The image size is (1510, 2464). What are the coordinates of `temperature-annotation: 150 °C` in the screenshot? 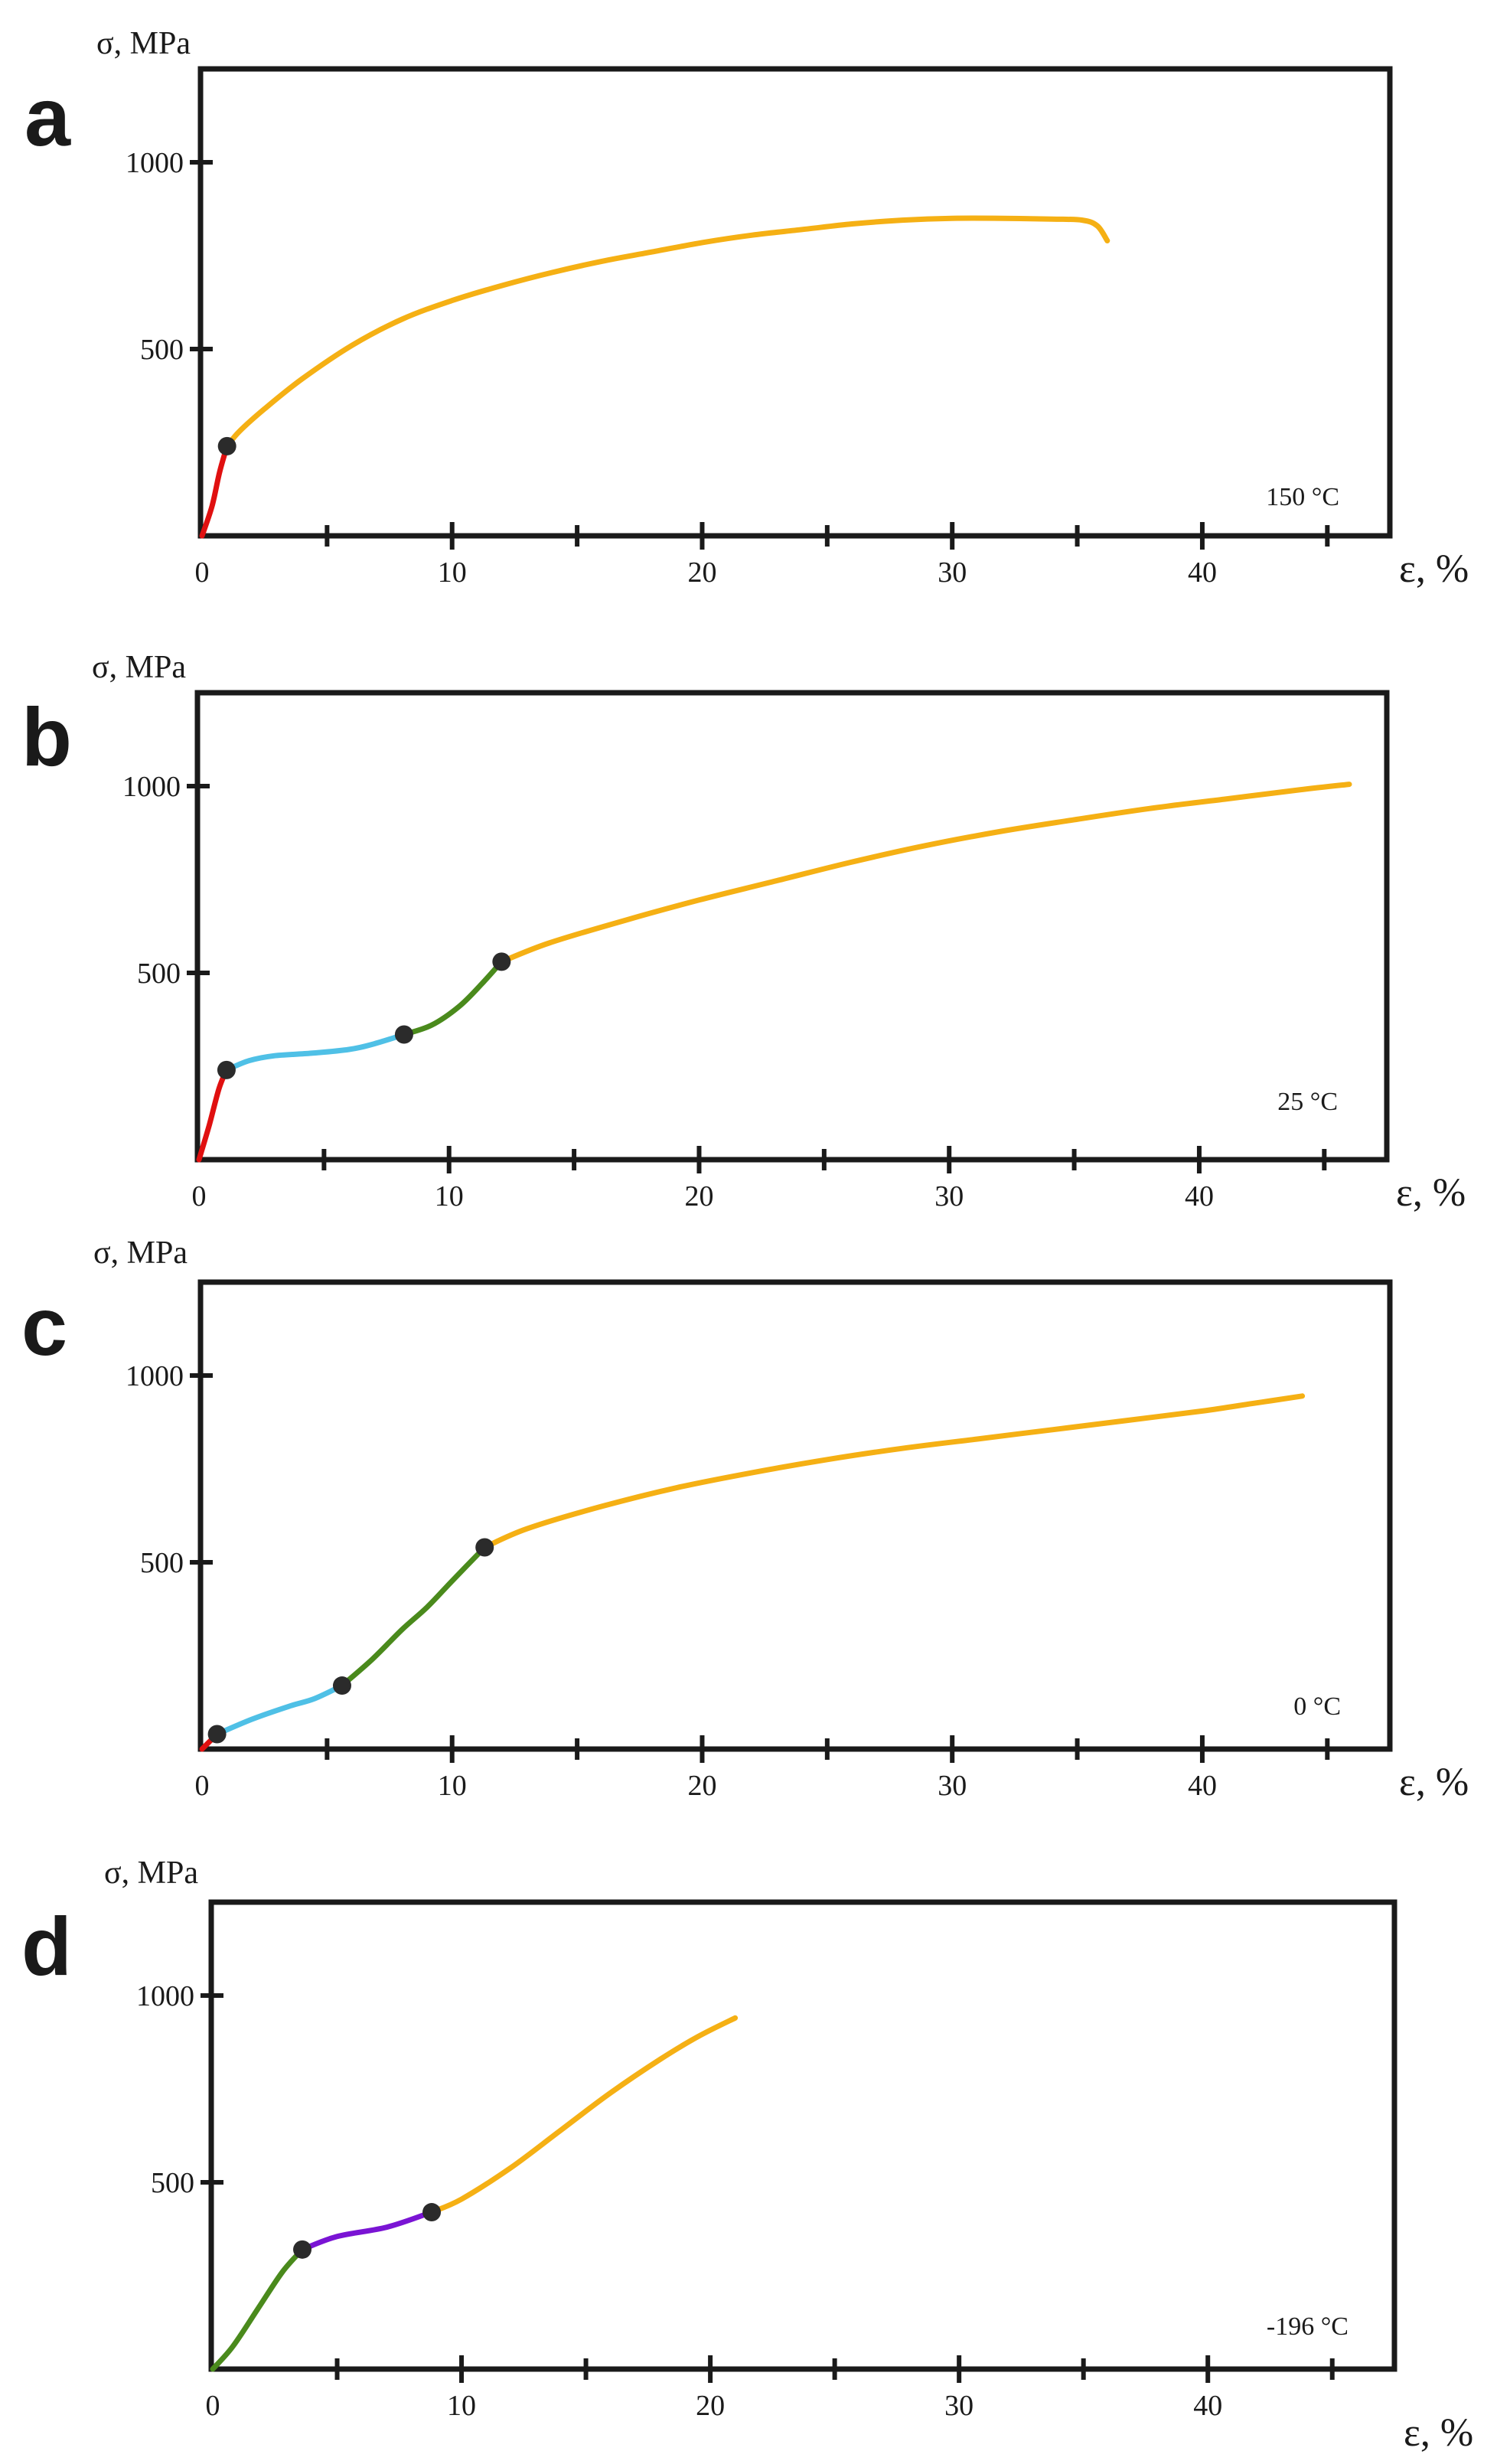 It's located at (1302, 497).